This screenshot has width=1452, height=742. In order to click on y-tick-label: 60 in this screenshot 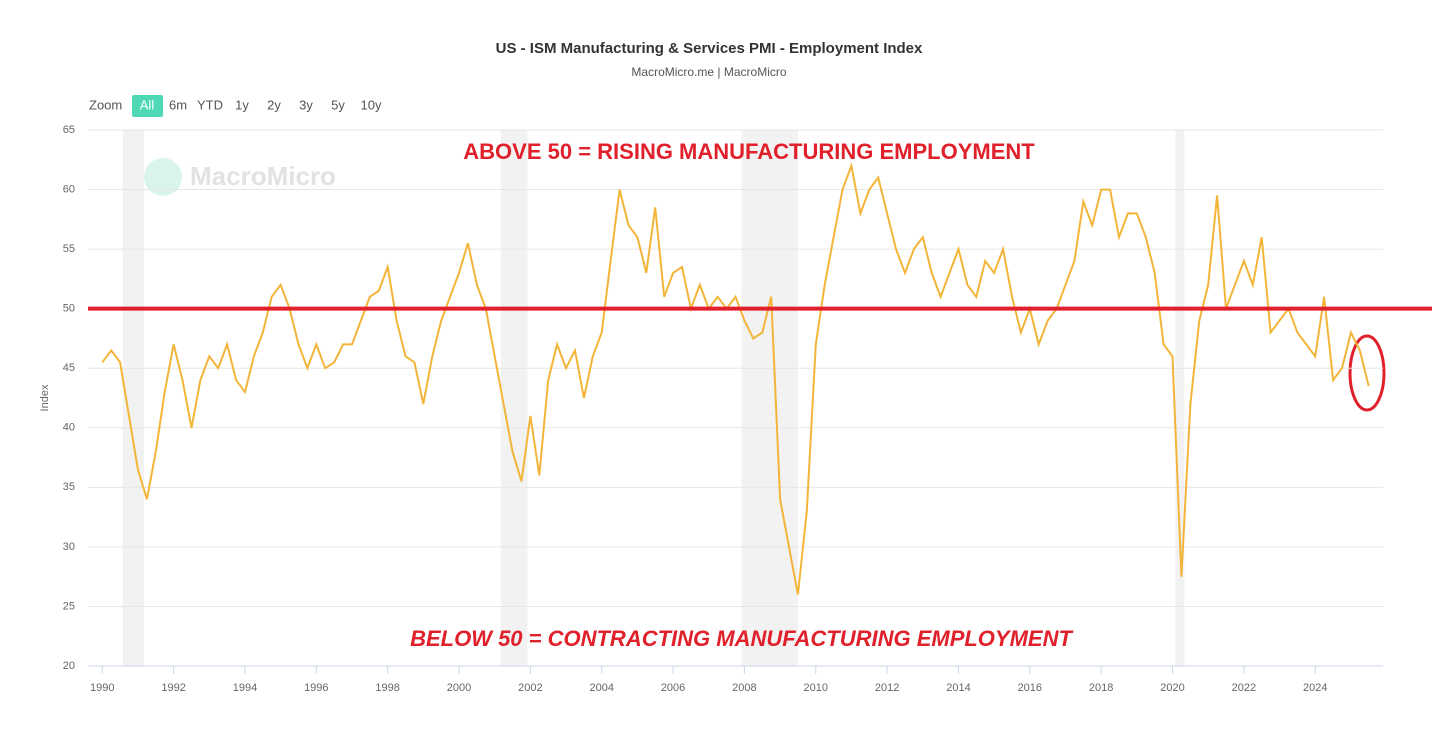, I will do `click(69, 189)`.